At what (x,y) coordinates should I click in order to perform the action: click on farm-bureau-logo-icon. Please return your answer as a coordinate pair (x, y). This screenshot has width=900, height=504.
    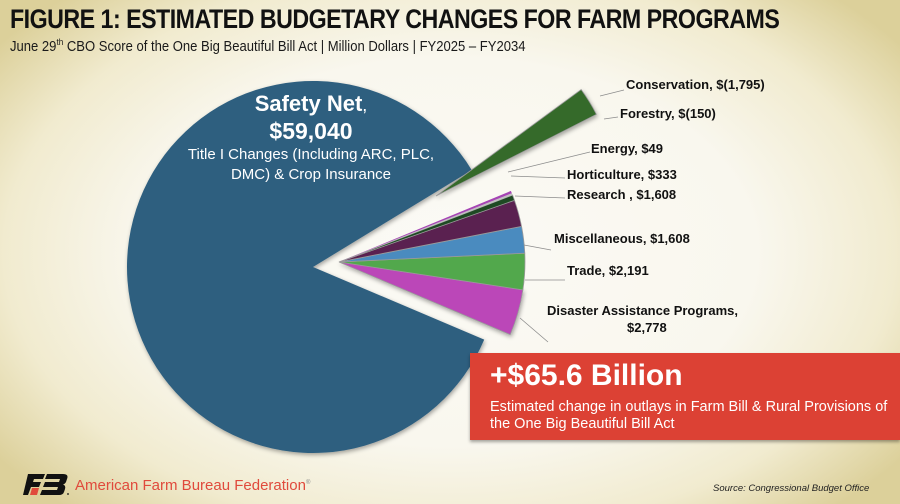
    Looking at the image, I should click on (46, 484).